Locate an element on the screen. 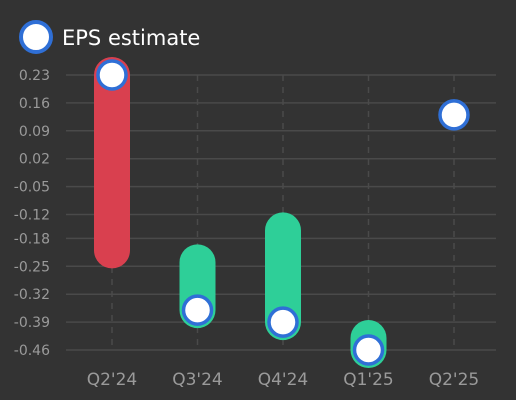  legend: EPS estimate is located at coordinates (109, 37).